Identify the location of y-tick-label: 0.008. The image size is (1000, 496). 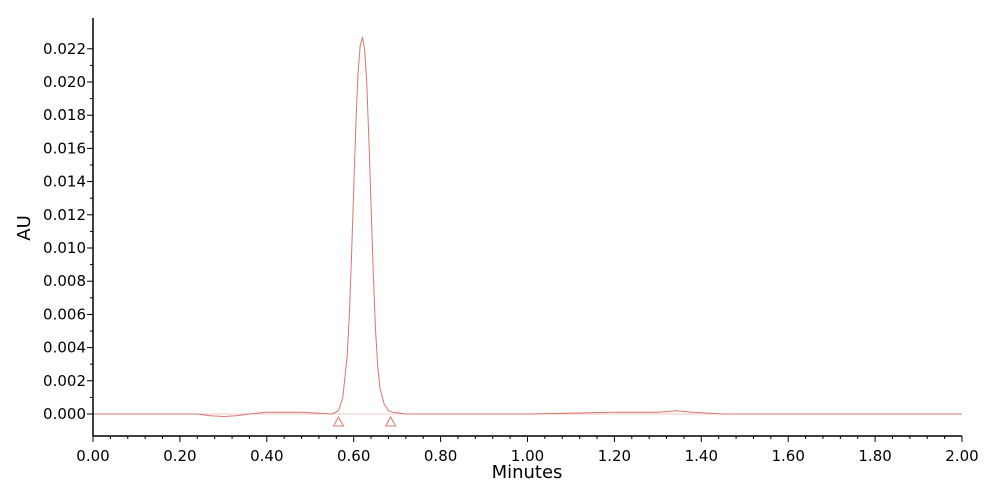
(64, 281).